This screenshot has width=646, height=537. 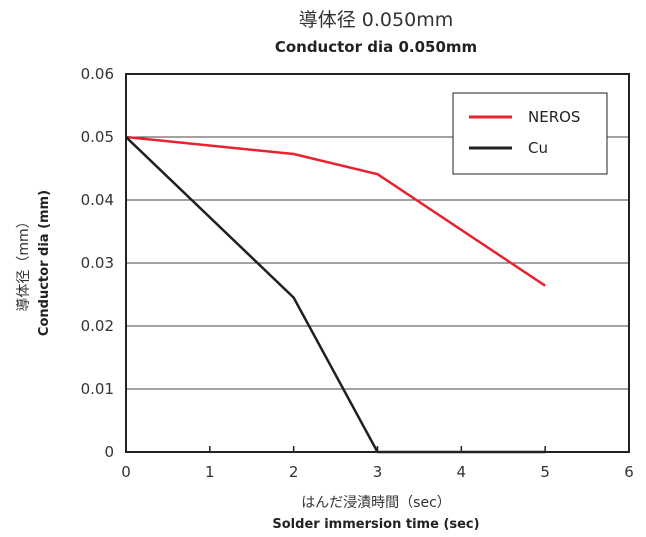 I want to click on chart-title-en: Conductor dia 0.050mm, so click(x=376, y=47).